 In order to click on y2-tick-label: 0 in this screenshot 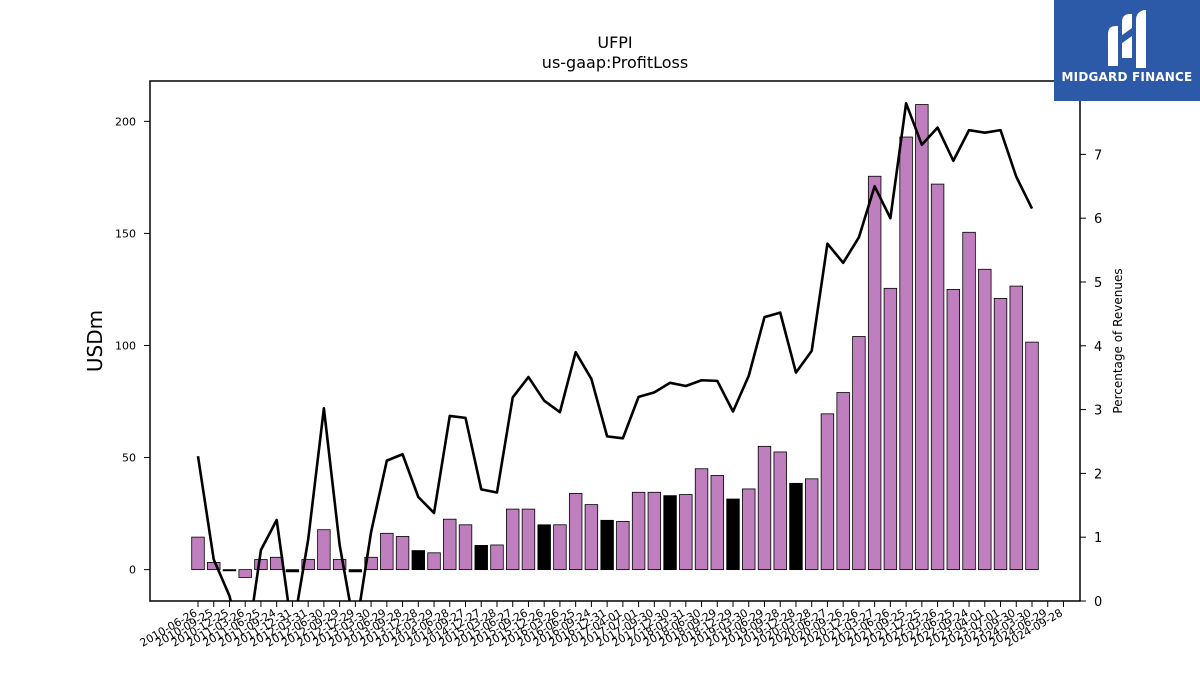, I will do `click(1098, 602)`.